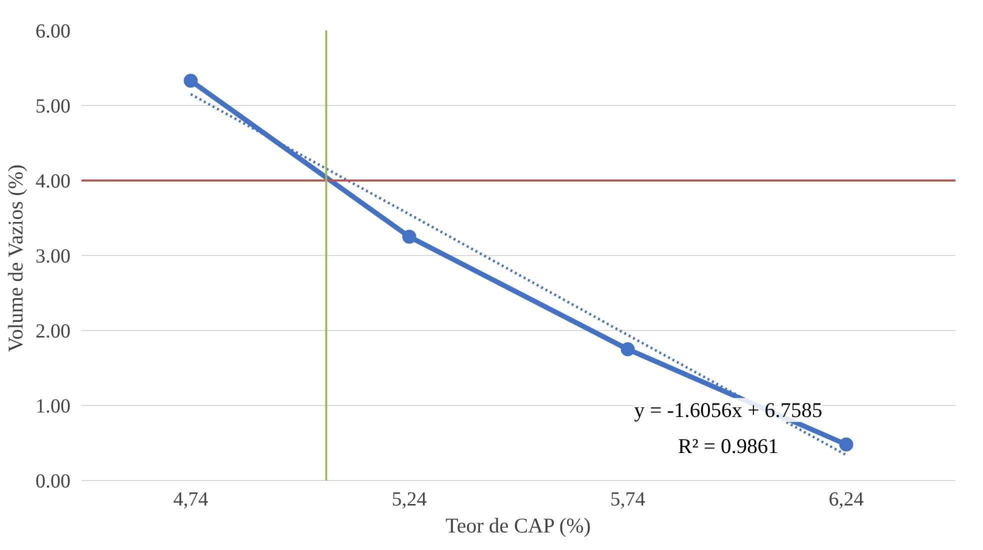  I want to click on y-tick-label: 5.00, so click(53, 107).